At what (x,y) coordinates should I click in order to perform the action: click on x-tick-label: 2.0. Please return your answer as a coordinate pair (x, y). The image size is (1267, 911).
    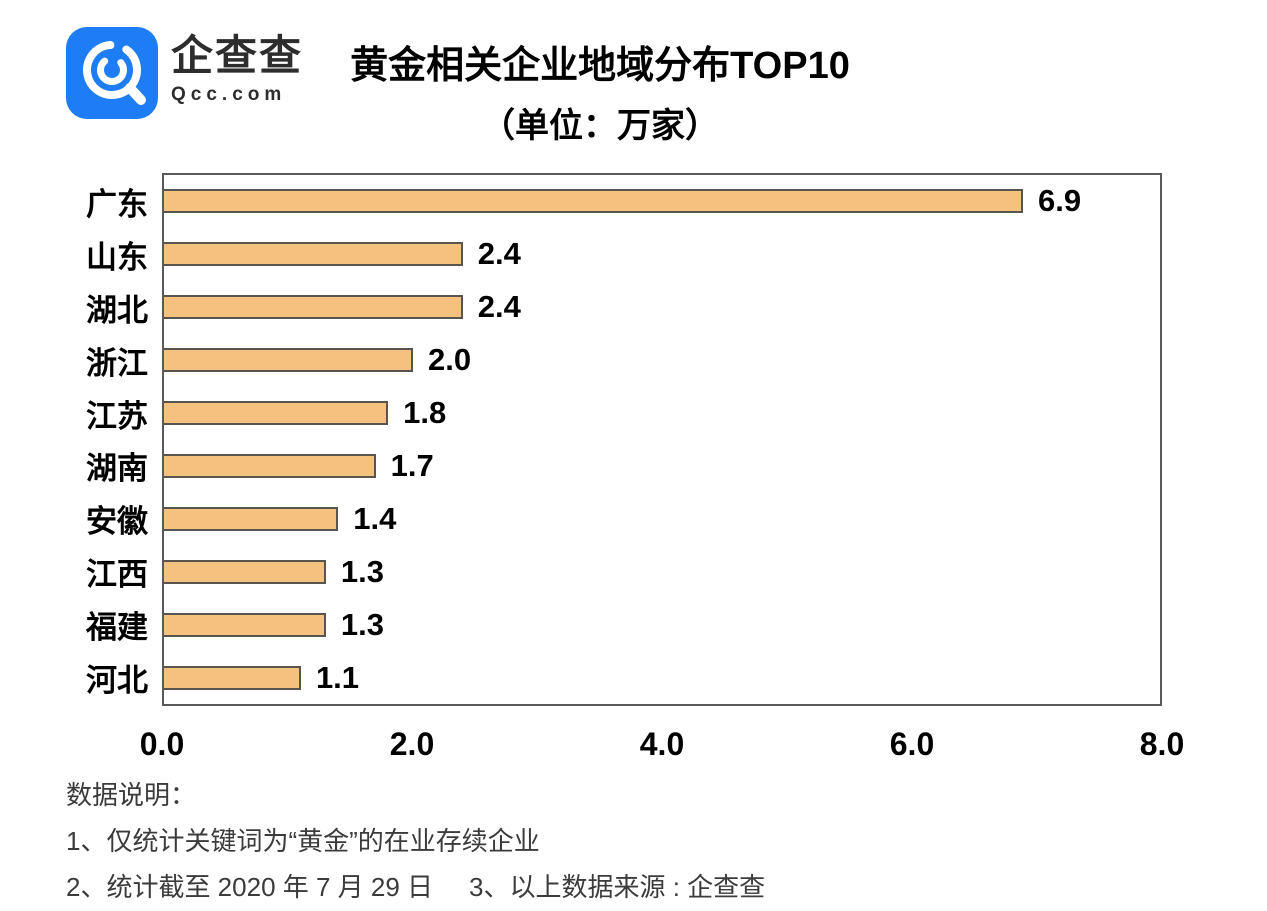
    Looking at the image, I should click on (412, 744).